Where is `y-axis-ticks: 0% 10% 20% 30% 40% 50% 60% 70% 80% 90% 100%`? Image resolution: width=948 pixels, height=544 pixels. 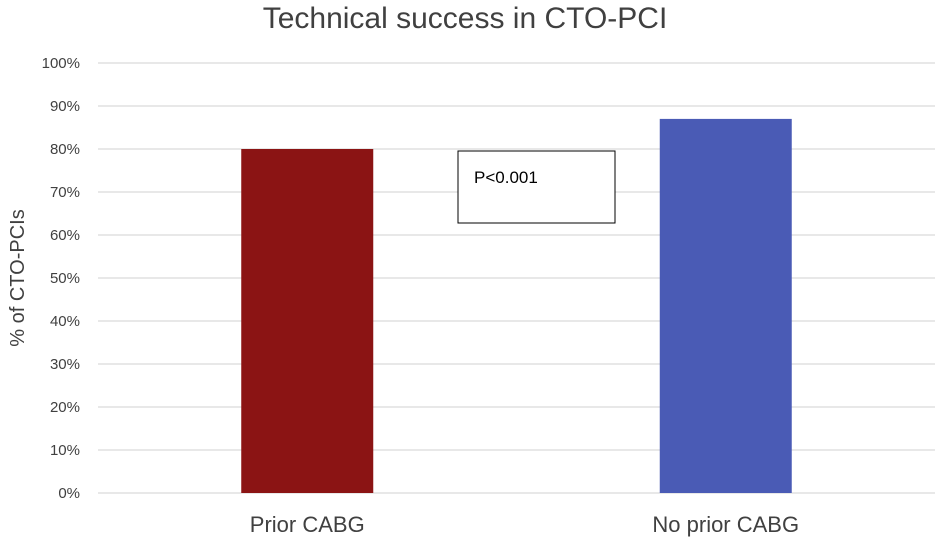 y-axis-ticks: 0% 10% 20% 30% 40% 50% 60% 70% 80% 90% 100% is located at coordinates (61, 278).